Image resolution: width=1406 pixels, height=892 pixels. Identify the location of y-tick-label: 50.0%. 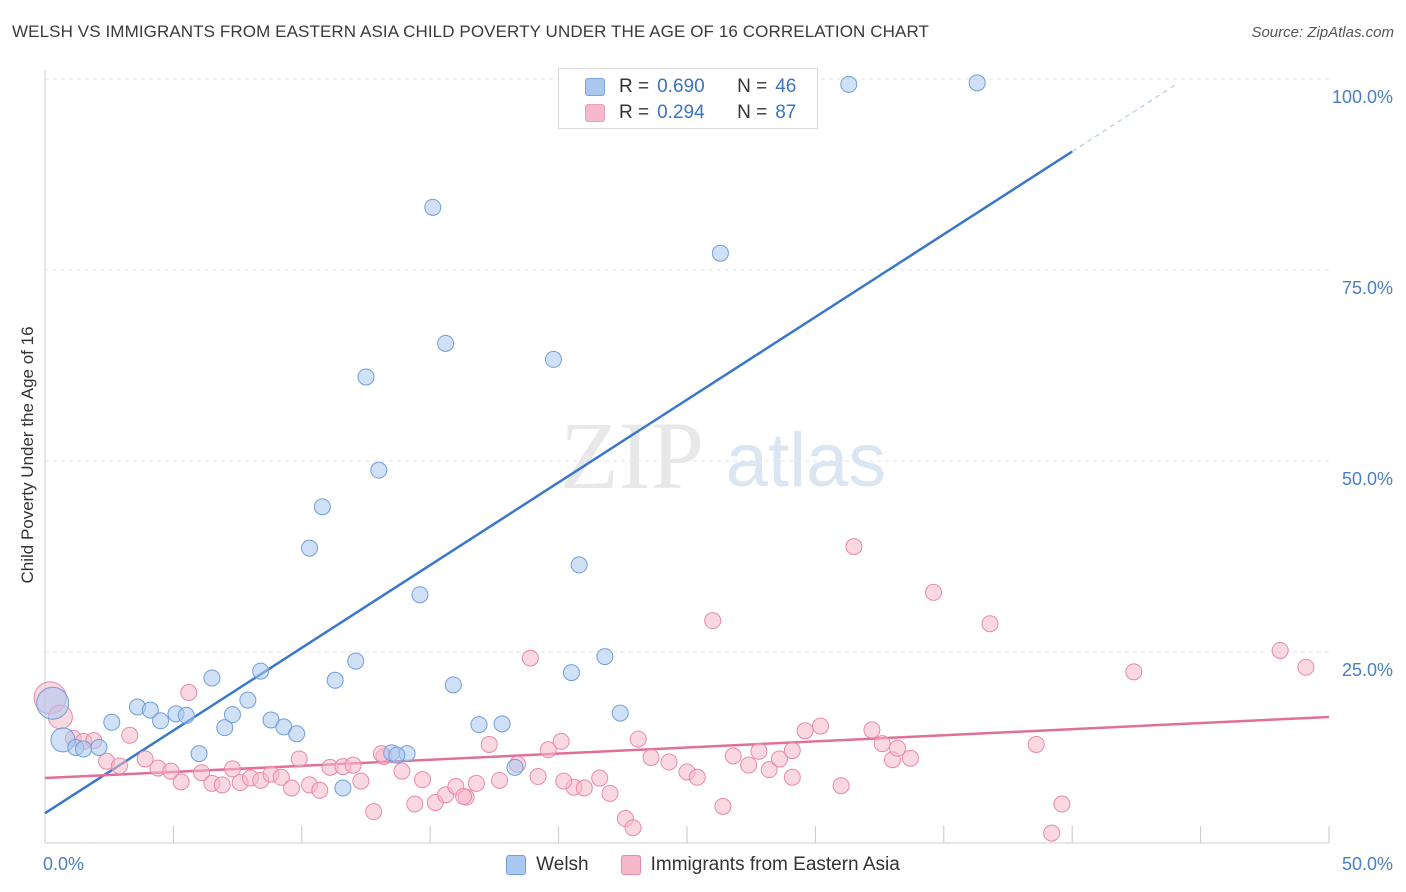
(1367, 479).